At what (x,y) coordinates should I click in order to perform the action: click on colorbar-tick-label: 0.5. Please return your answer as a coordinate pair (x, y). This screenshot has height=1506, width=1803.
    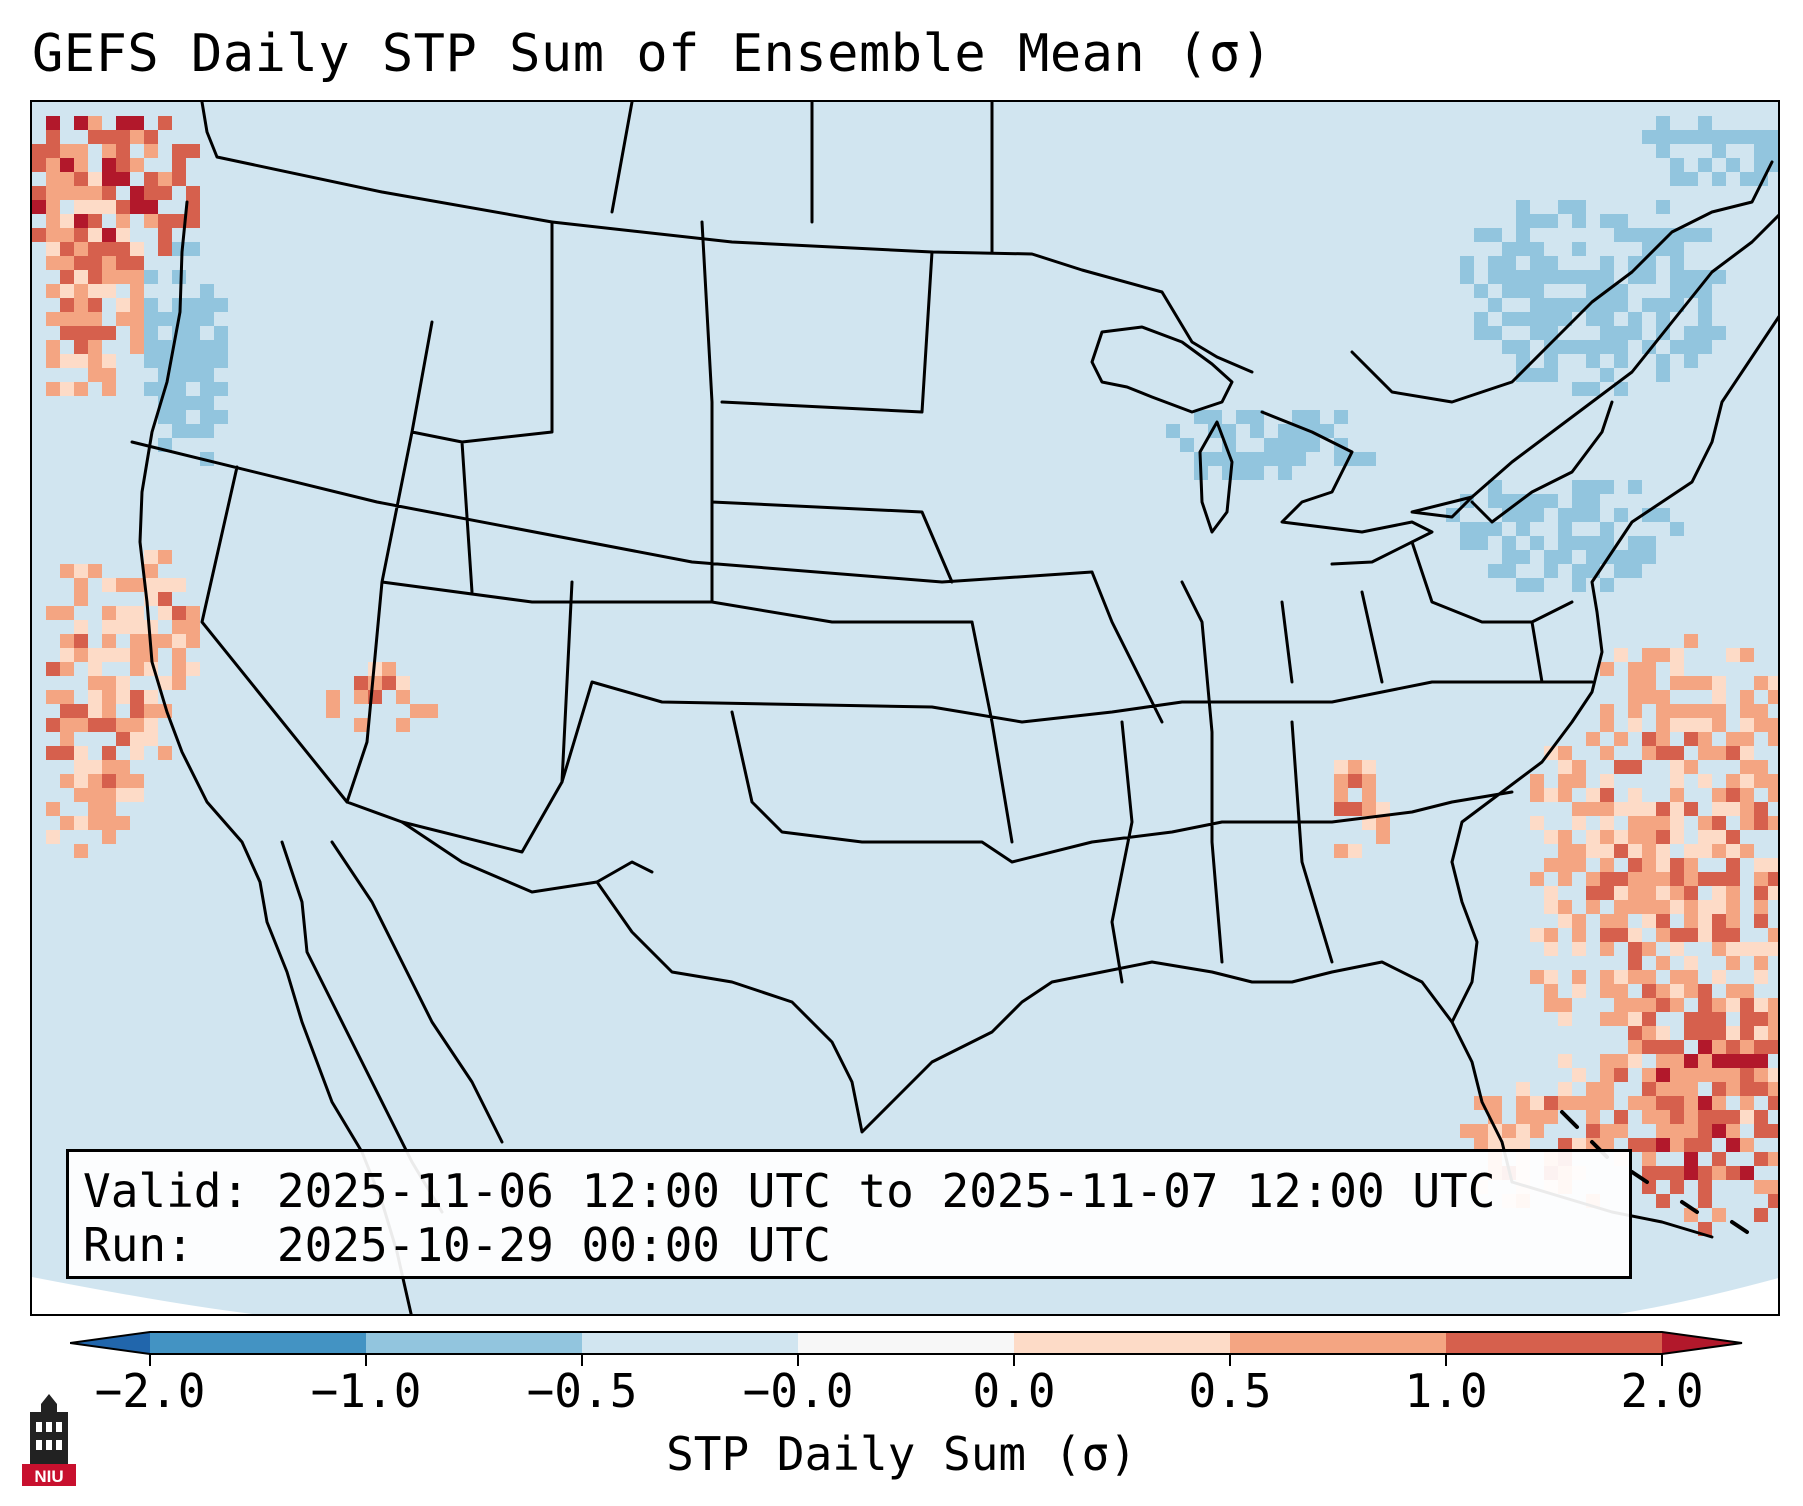
    Looking at the image, I should click on (1230, 1391).